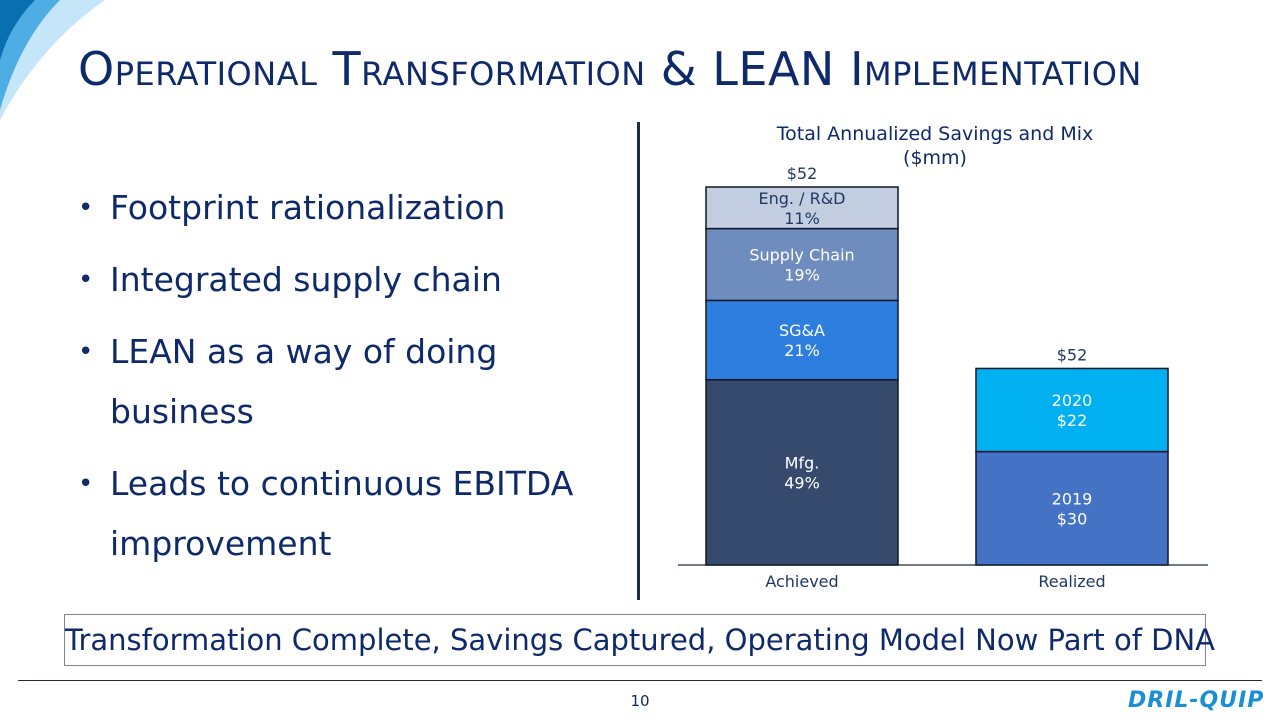  What do you see at coordinates (801, 254) in the screenshot?
I see `segment-label-name: Supply Chain` at bounding box center [801, 254].